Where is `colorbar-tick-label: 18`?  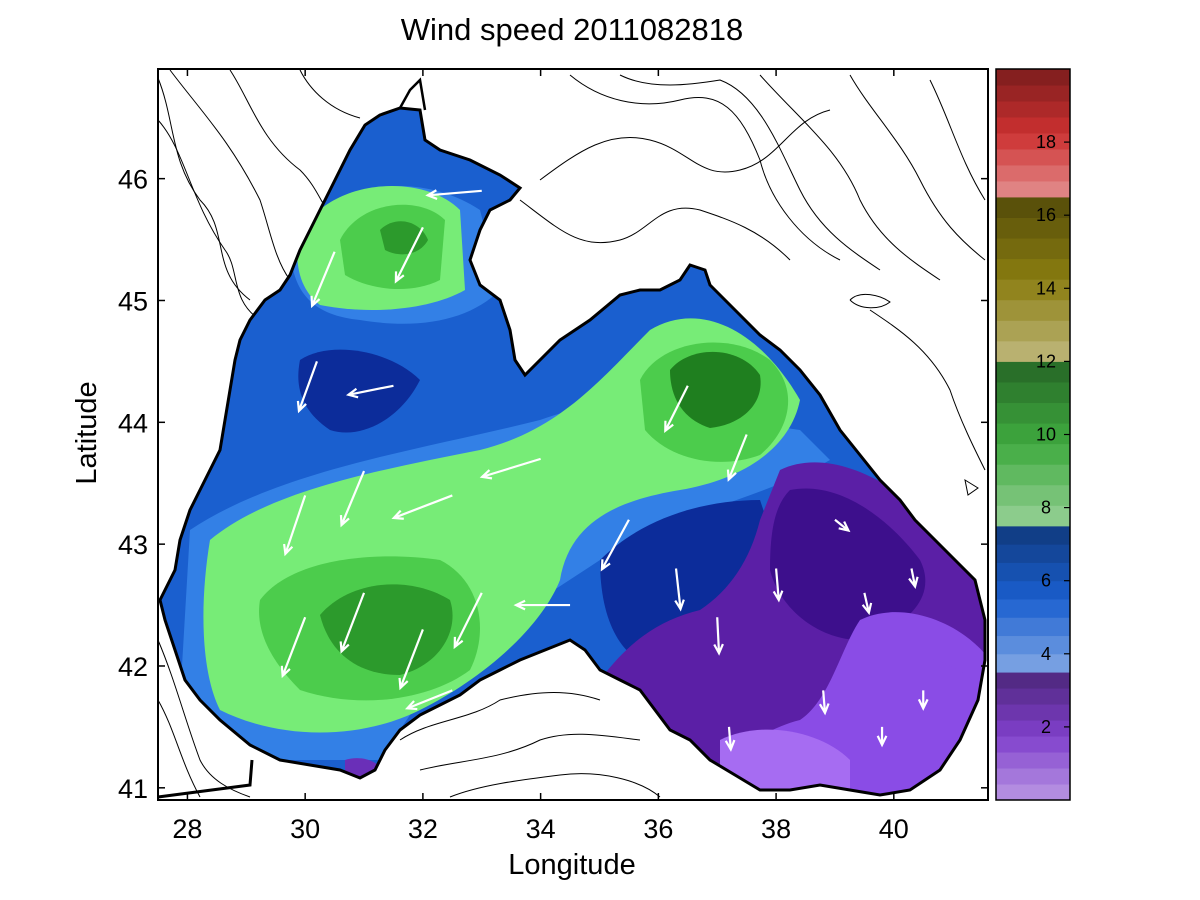
colorbar-tick-label: 18 is located at coordinates (1046, 142).